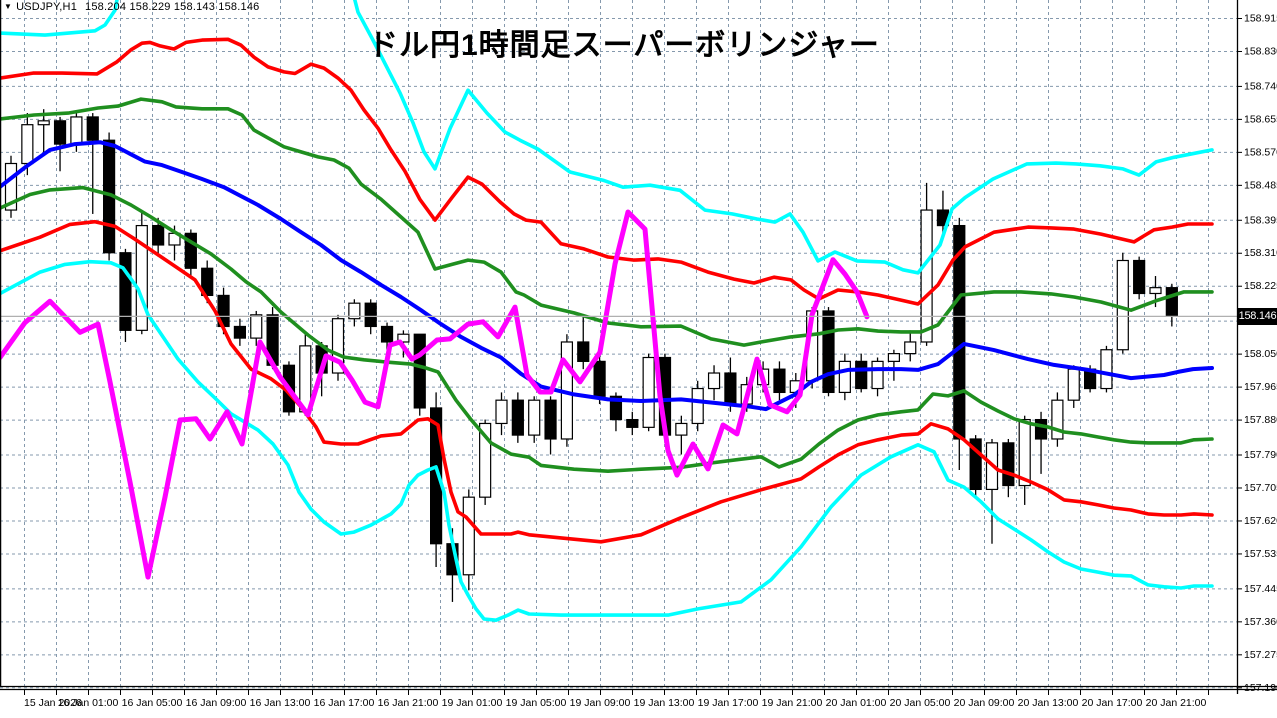 This screenshot has height=718, width=1277. Describe the element at coordinates (600, 703) in the screenshot. I see `time-axis-label: 19 Jan 09:00` at that location.